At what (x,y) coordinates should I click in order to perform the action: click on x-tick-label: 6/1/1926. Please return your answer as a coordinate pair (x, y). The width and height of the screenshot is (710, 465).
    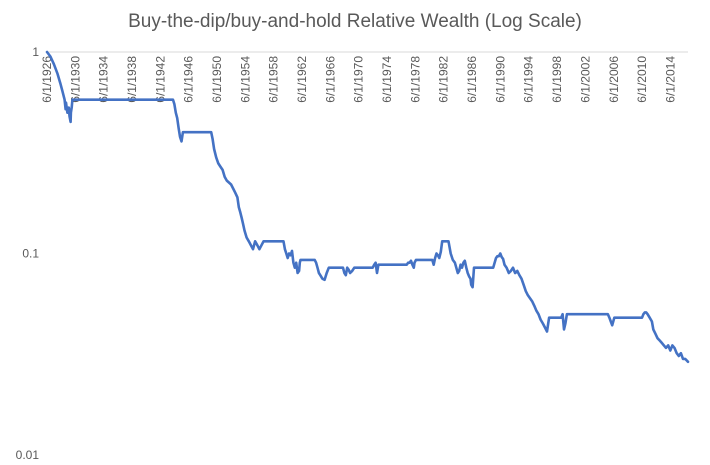
    Looking at the image, I should click on (47, 79).